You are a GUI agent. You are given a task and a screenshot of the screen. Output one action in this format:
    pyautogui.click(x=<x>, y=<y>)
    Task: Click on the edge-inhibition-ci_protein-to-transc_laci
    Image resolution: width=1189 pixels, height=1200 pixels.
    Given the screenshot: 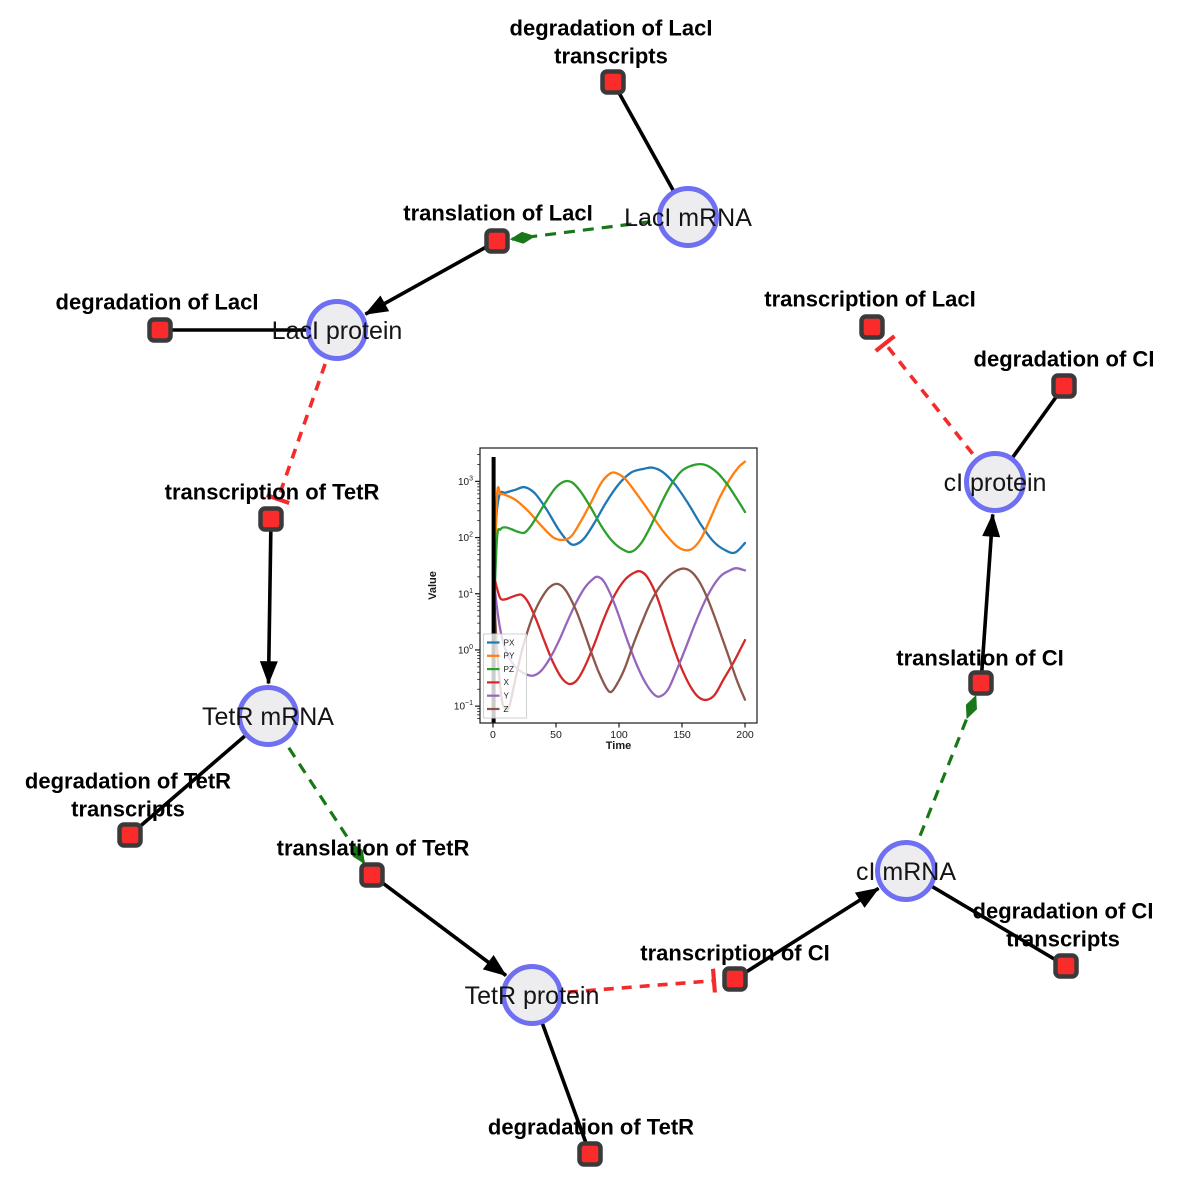 What is the action you would take?
    pyautogui.click(x=935, y=409)
    